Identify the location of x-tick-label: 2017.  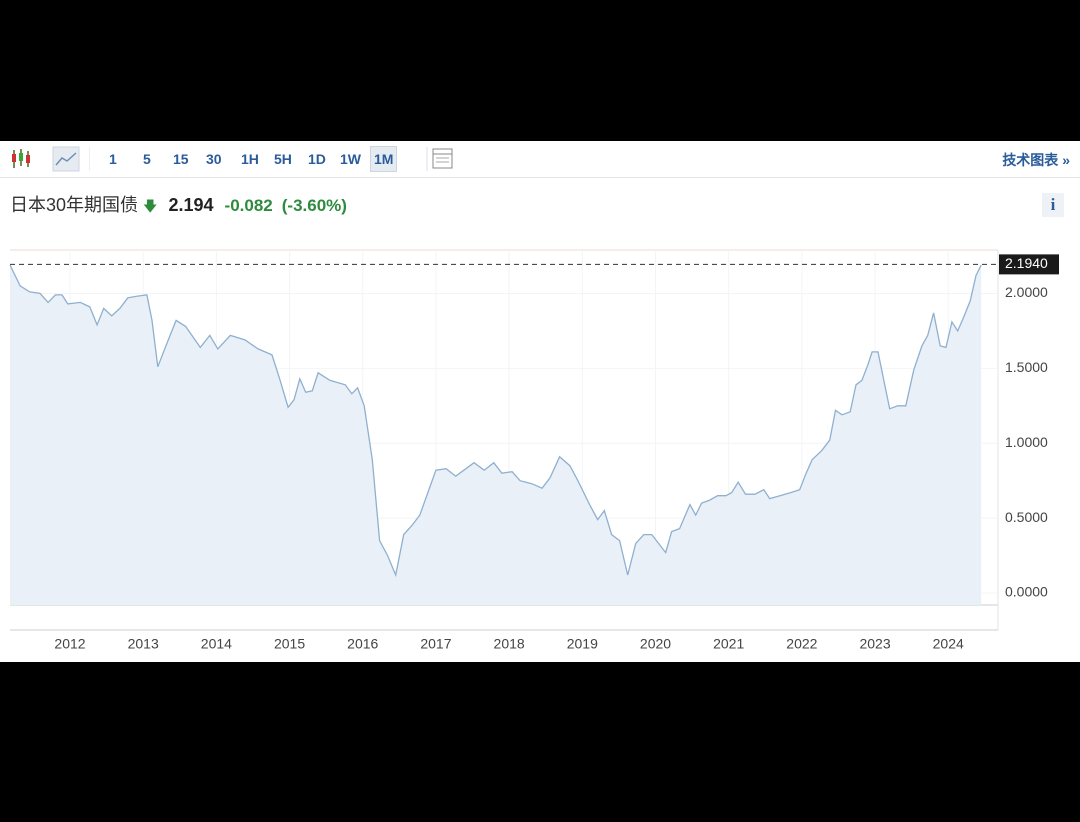
(435, 644).